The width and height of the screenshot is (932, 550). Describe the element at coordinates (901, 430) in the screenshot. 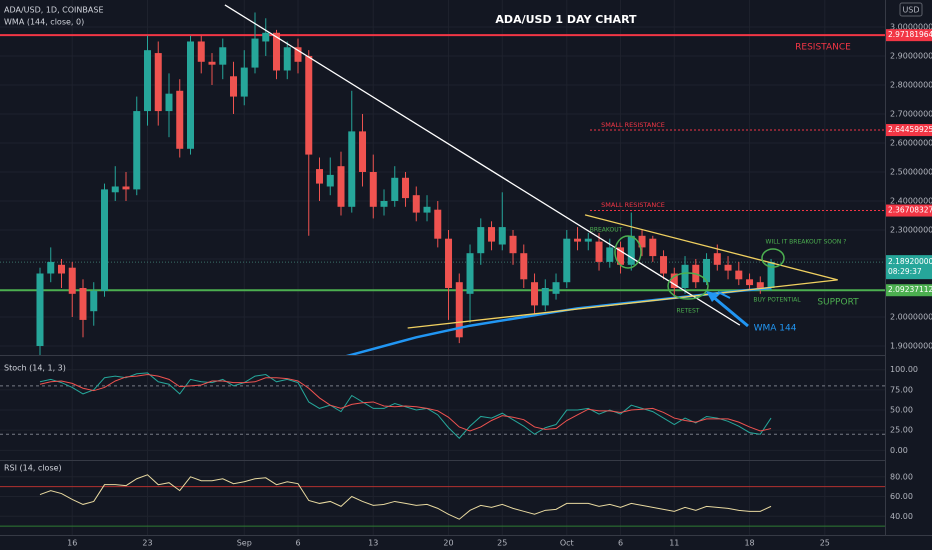

I see `stoch-tick-label: 25.00` at that location.